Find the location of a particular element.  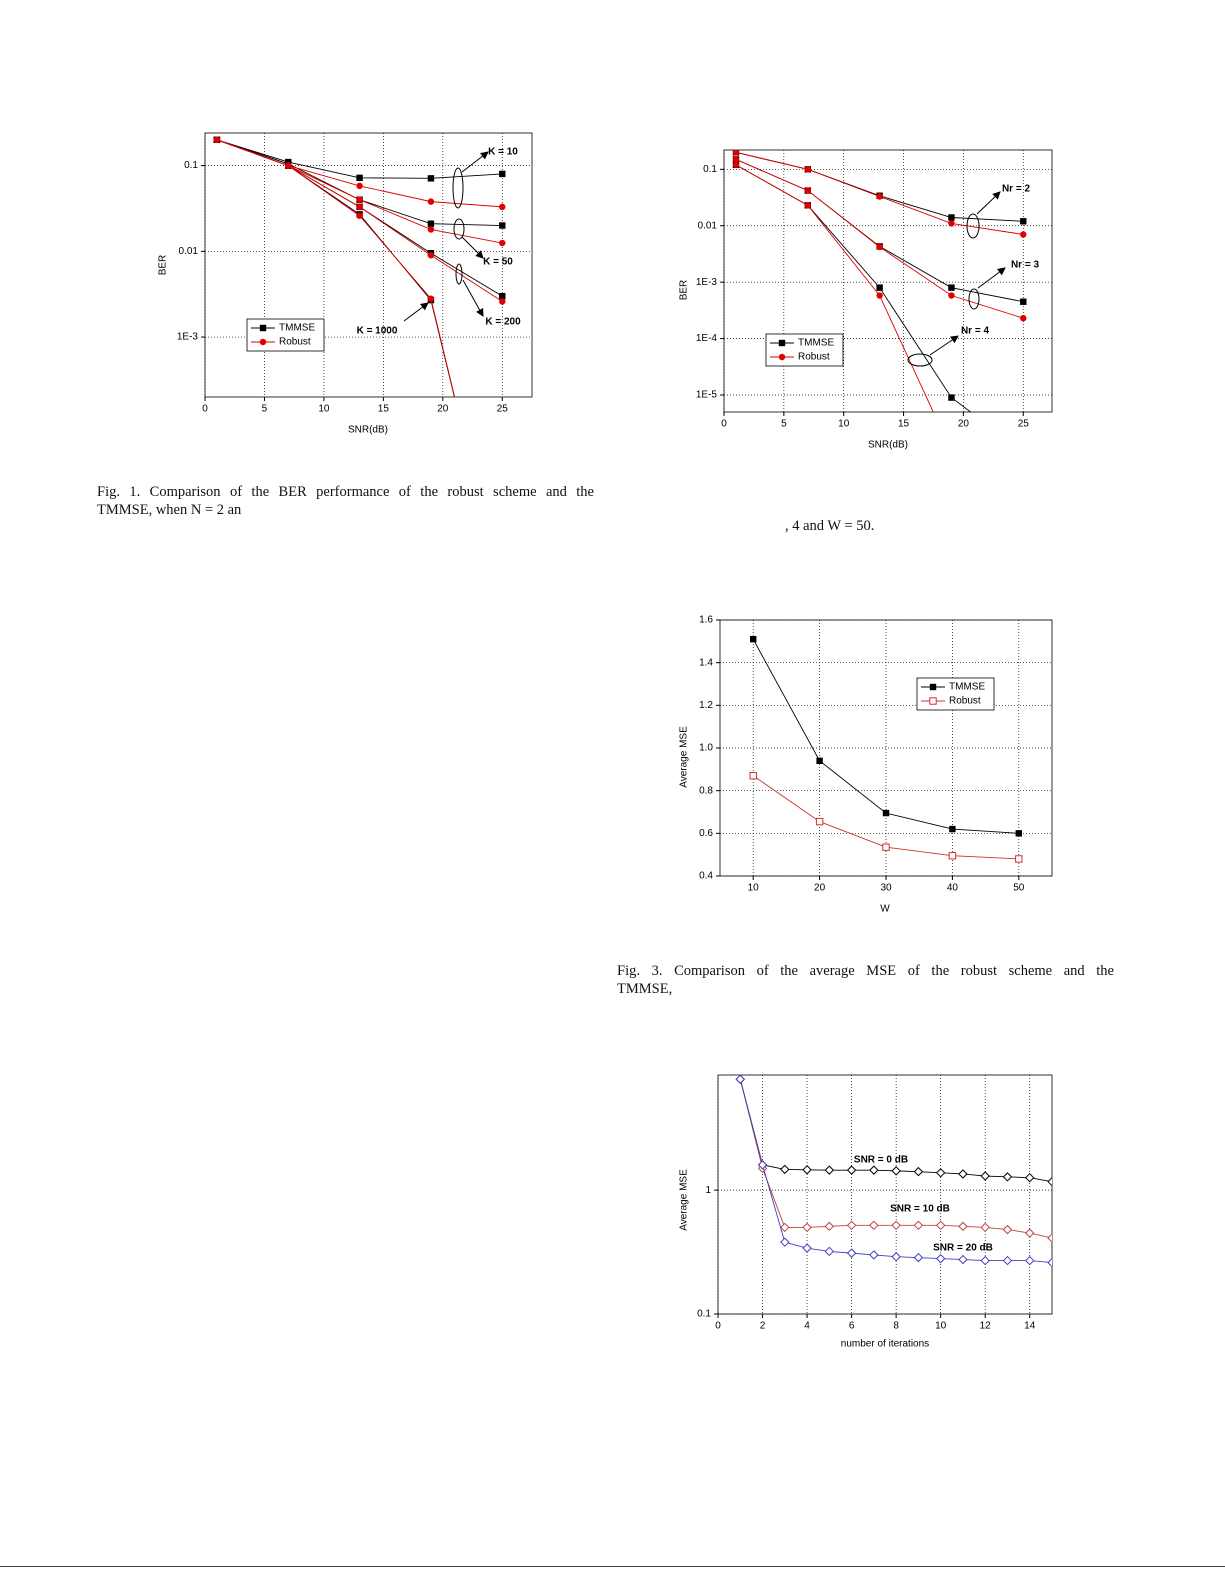

y-tick-label: 1E-5 is located at coordinates (707, 395).